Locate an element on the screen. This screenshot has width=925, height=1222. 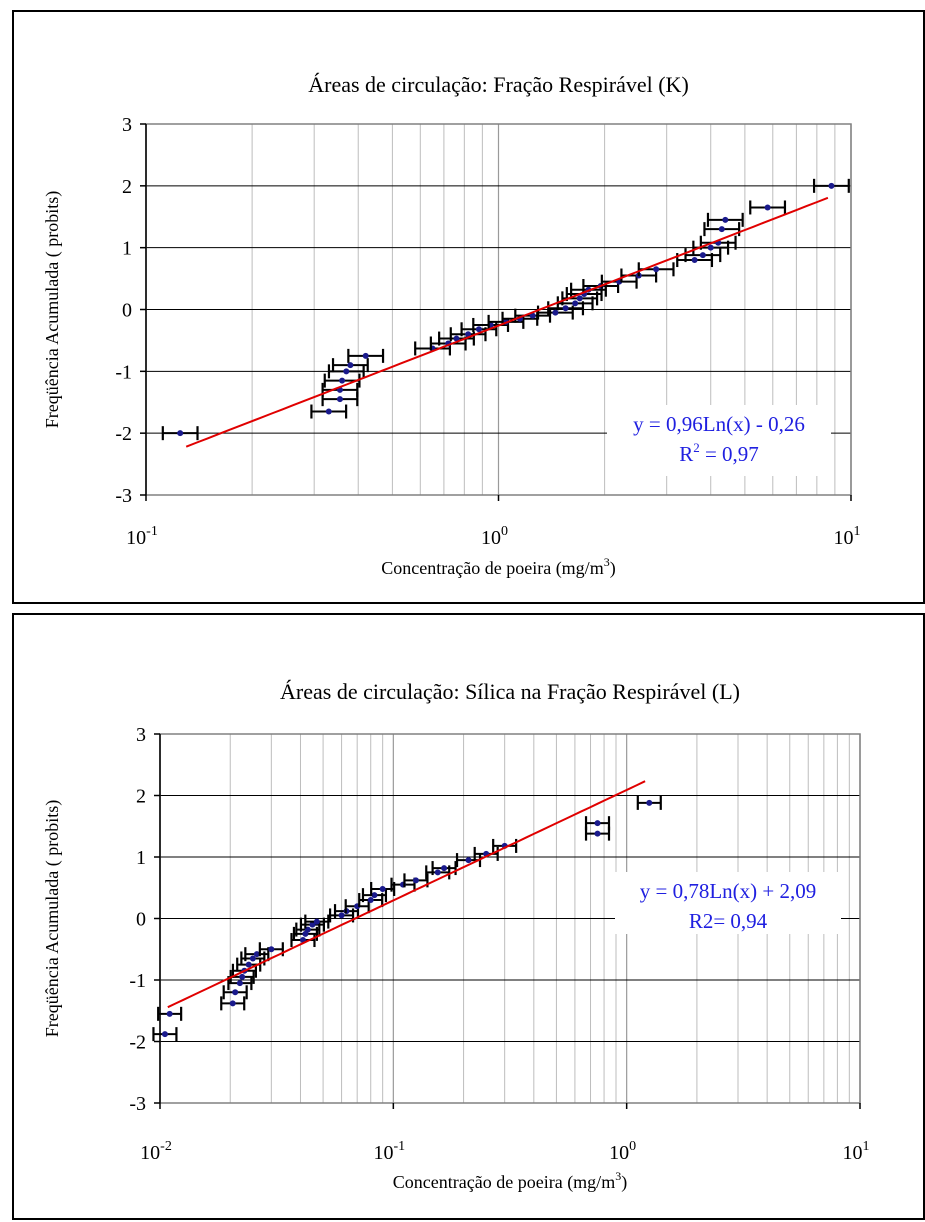
equation-text: y = 0,96Ln(x) - 0,26 is located at coordinates (719, 424).